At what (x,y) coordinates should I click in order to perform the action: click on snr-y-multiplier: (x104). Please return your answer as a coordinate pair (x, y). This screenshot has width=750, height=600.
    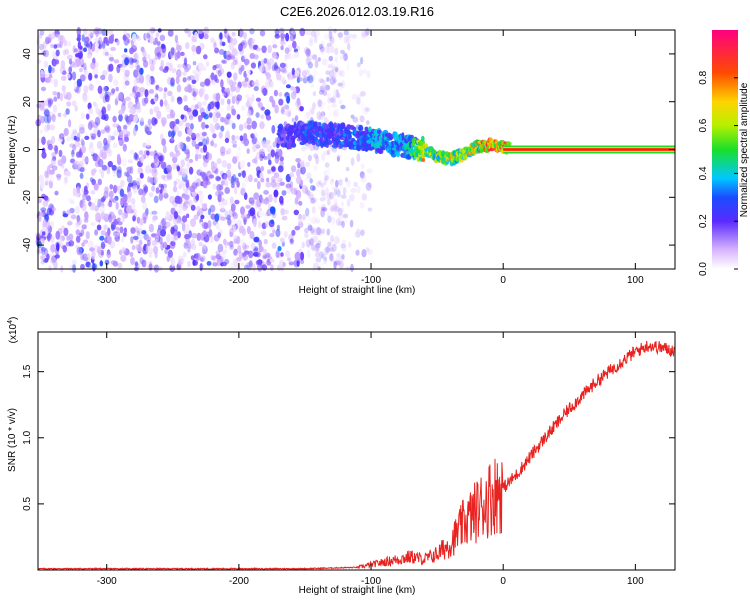
    Looking at the image, I should click on (13, 330).